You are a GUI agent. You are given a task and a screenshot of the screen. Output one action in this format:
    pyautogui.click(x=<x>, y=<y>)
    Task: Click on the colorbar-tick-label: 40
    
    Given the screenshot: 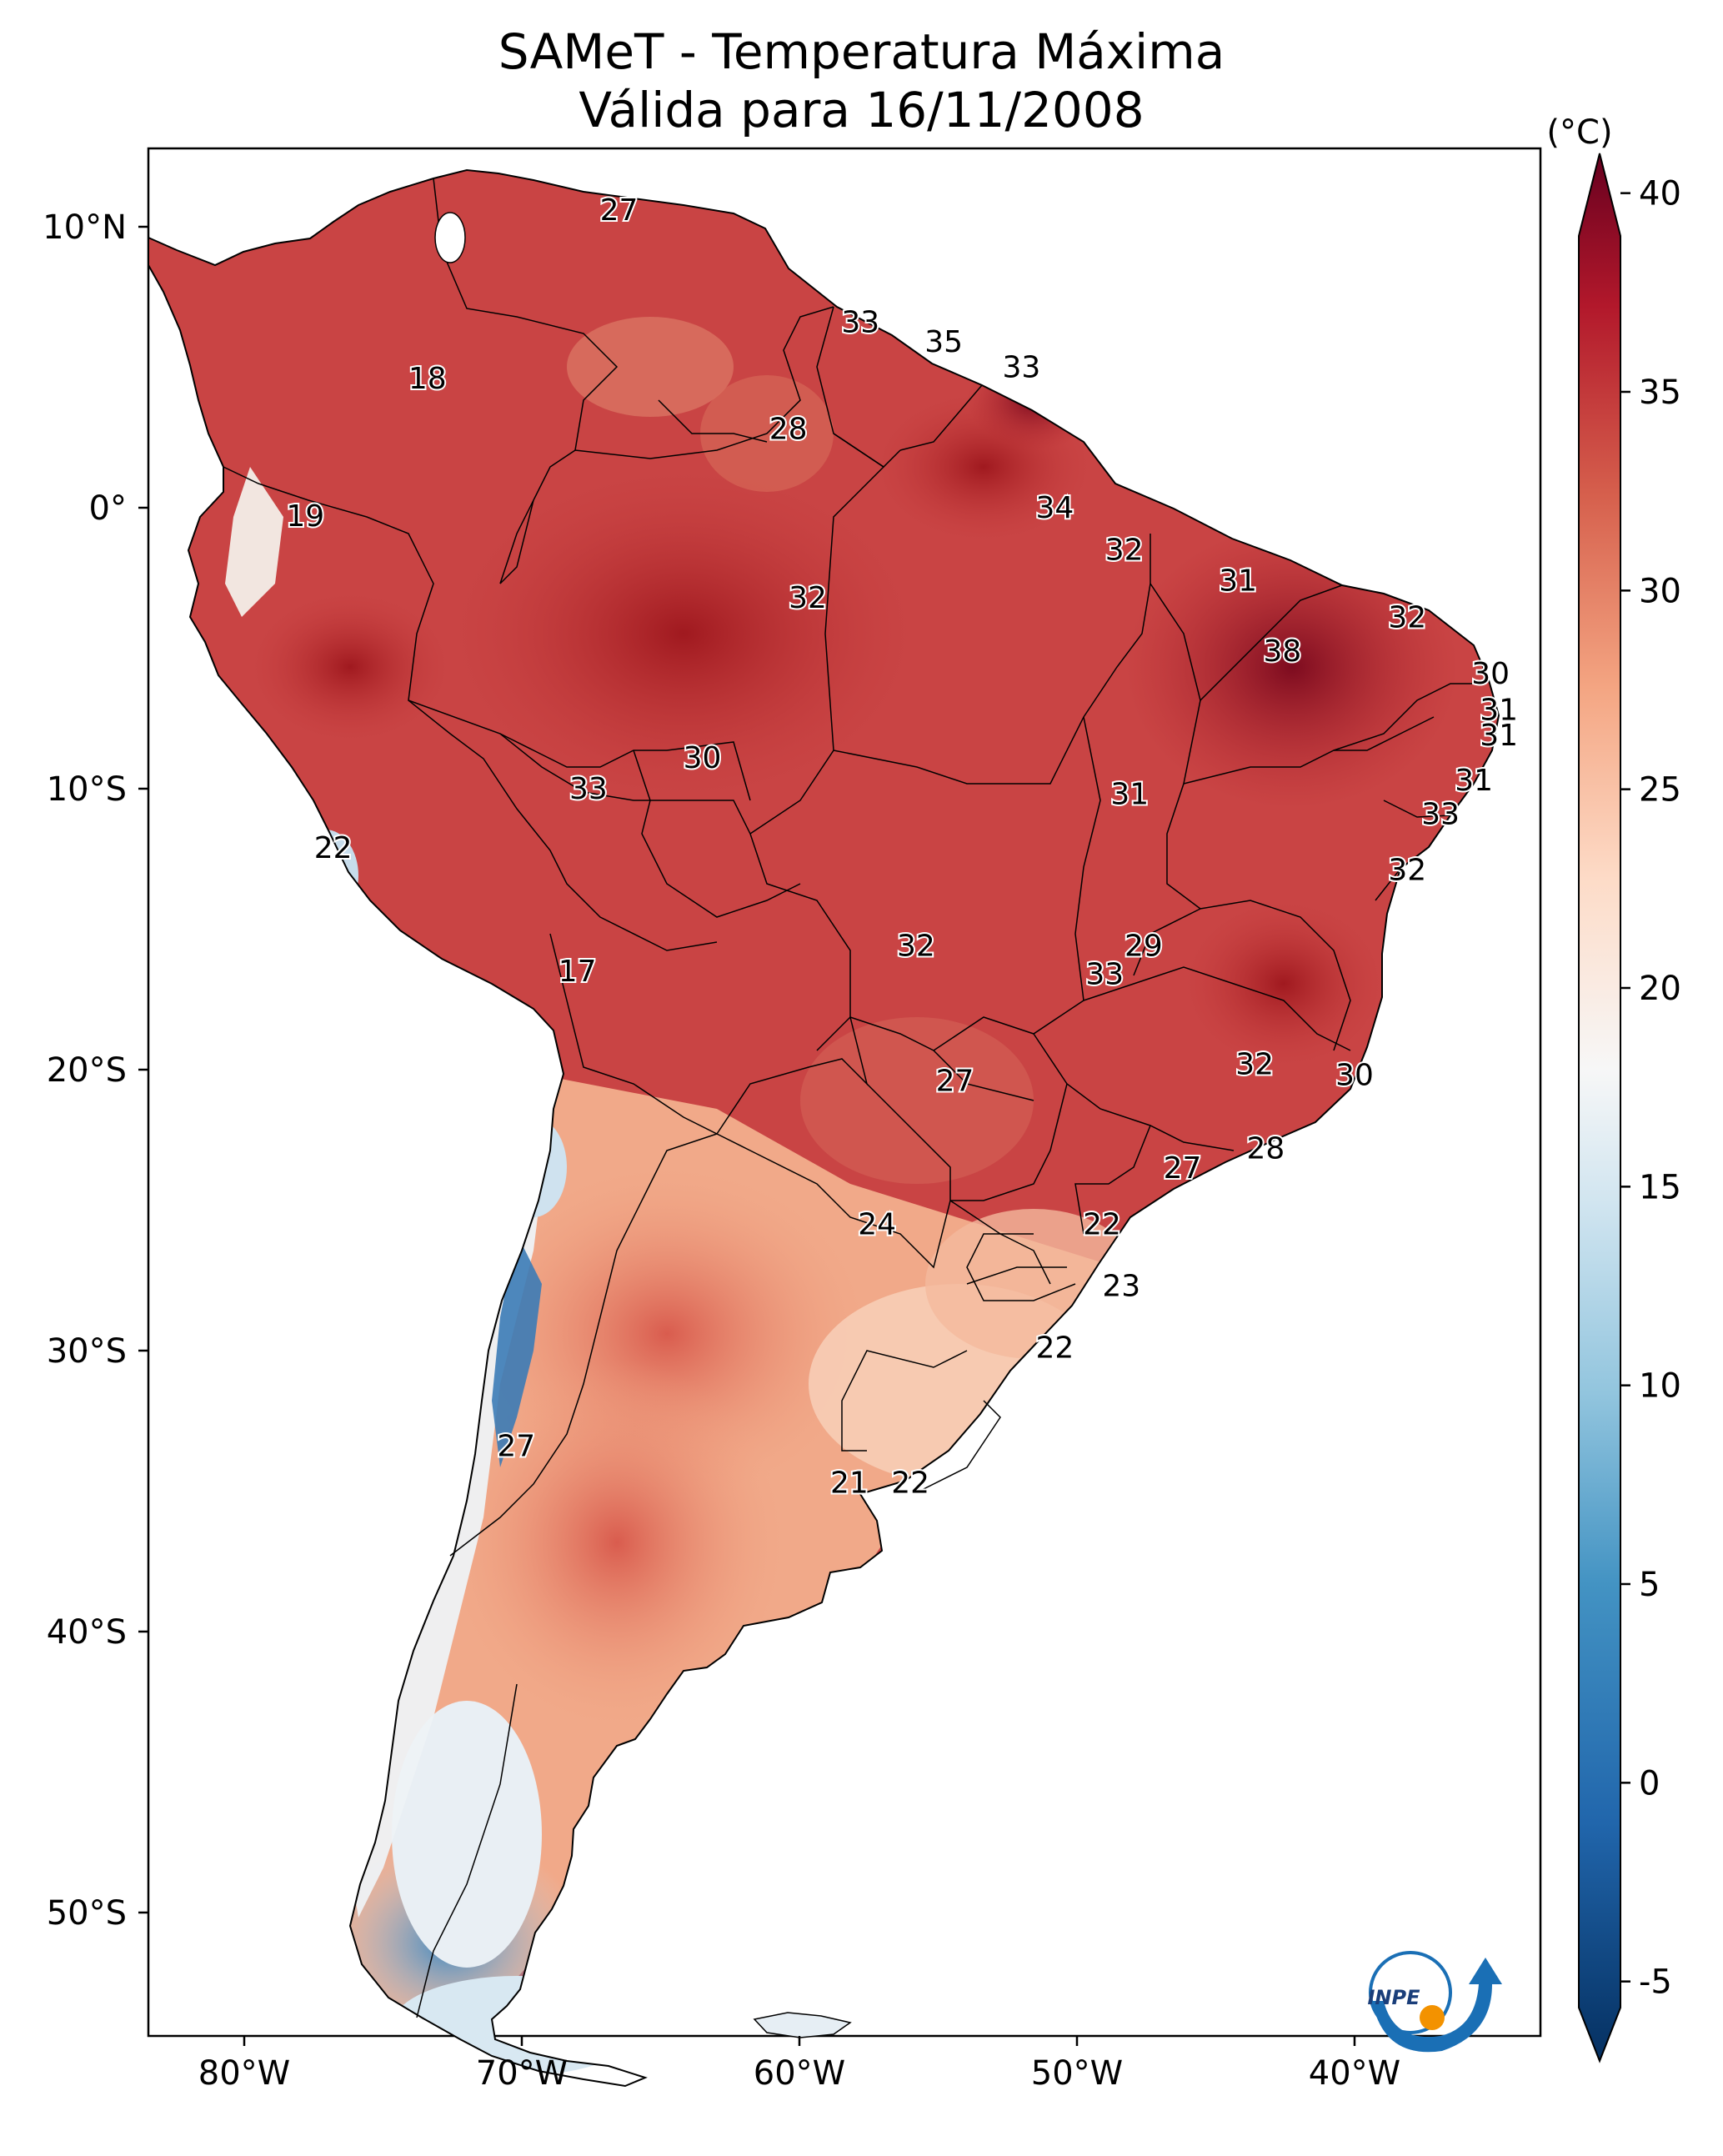 What is the action you would take?
    pyautogui.click(x=1660, y=194)
    